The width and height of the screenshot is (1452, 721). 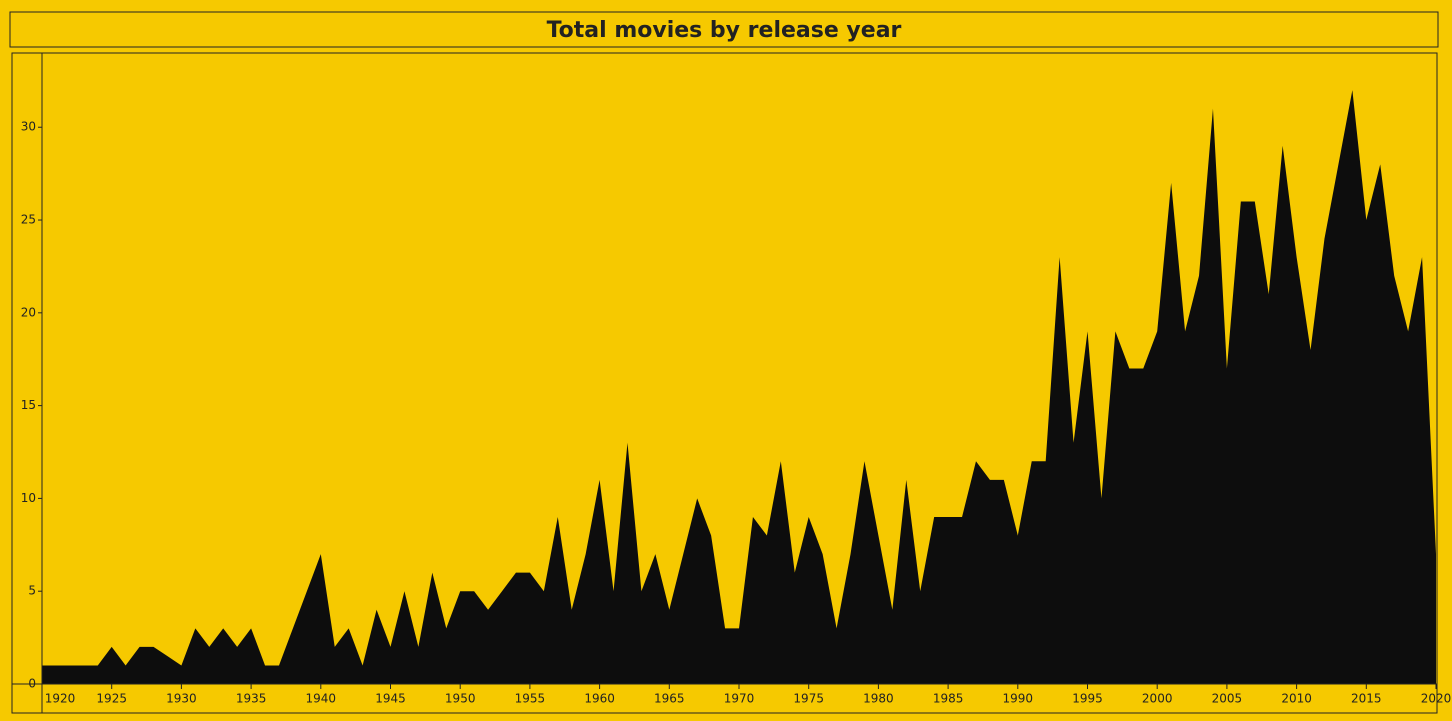 What do you see at coordinates (321, 699) in the screenshot?
I see `x-tick-label: 1940` at bounding box center [321, 699].